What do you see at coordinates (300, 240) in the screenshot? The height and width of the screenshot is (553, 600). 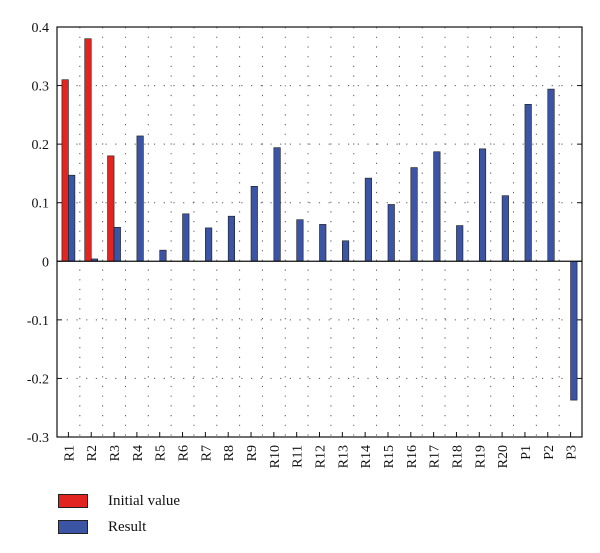 I see `bar-result-r11` at bounding box center [300, 240].